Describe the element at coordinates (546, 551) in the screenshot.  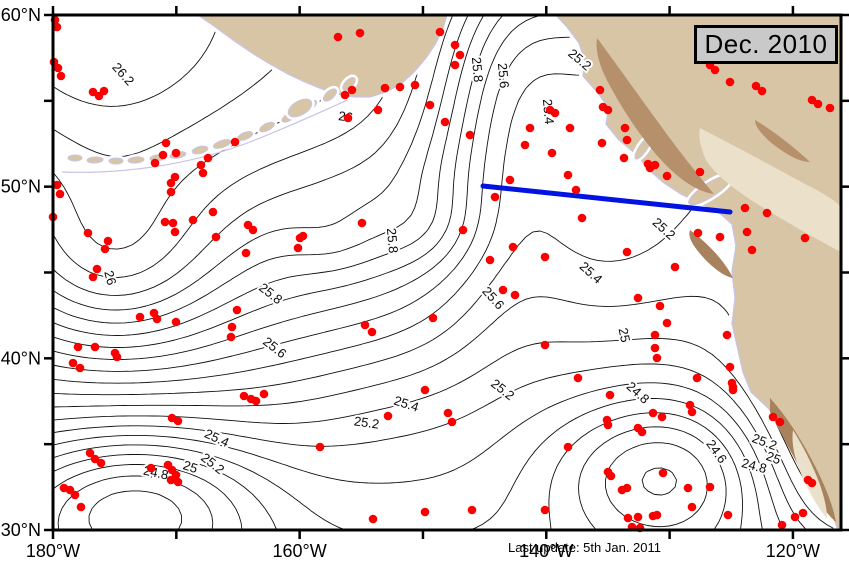
I see `x-axis-label: 140°W` at that location.